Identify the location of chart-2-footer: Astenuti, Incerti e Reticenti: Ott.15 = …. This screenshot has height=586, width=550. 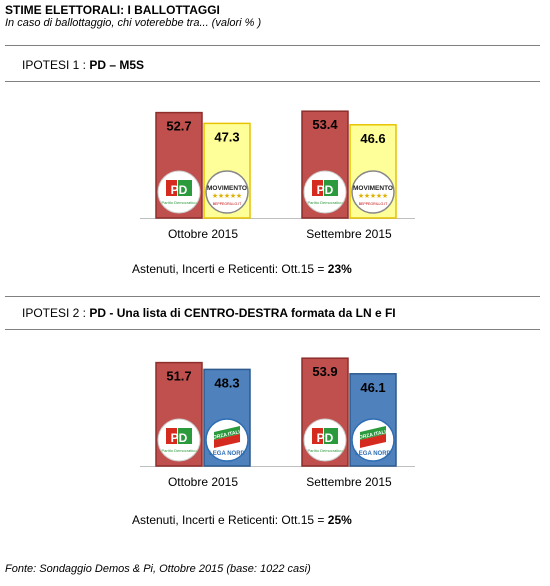
(242, 520).